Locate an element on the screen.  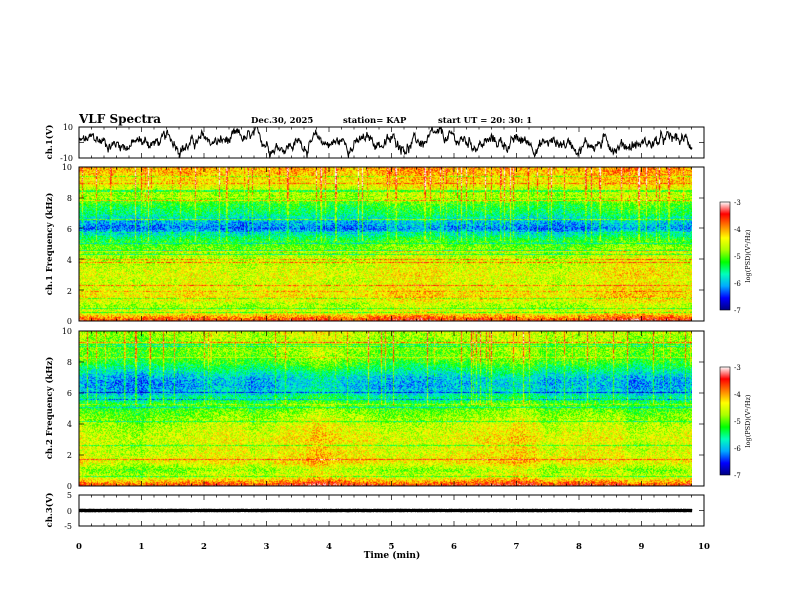
x-tick-label-0: 0 is located at coordinates (79, 547).